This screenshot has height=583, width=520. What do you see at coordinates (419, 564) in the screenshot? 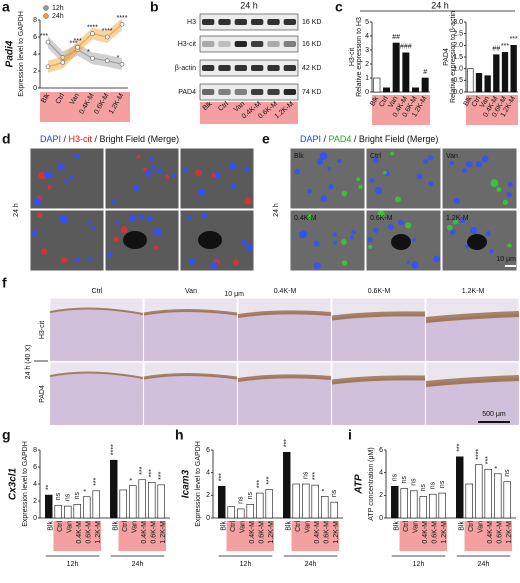
I see `group-label: 12h` at bounding box center [419, 564].